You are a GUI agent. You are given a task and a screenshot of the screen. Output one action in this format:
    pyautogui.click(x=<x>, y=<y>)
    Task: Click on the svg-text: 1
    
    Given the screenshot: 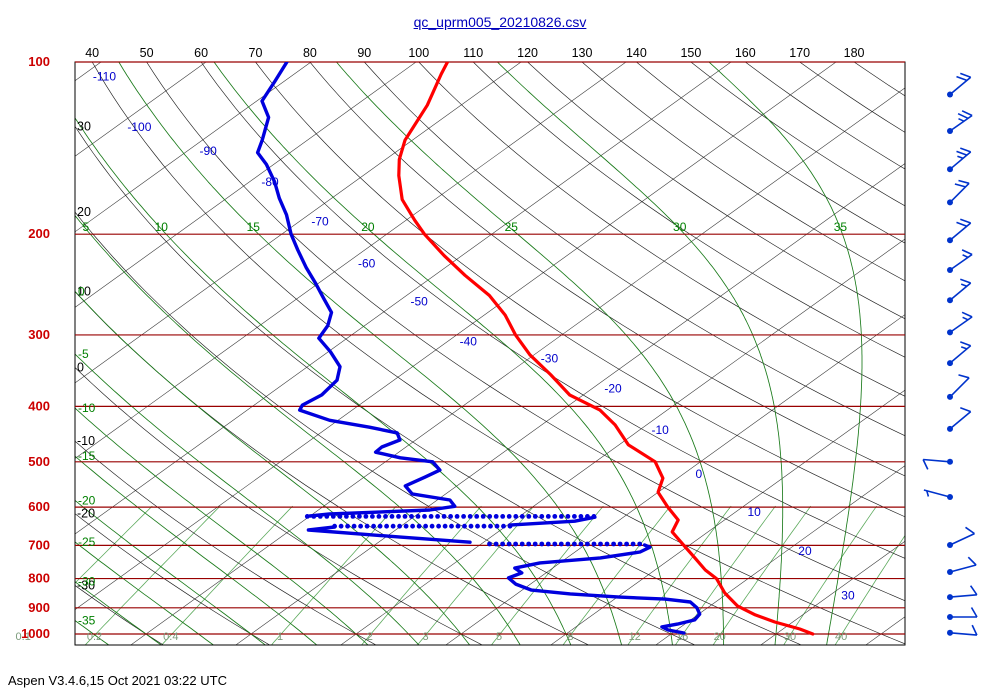 What is the action you would take?
    pyautogui.click(x=280, y=637)
    